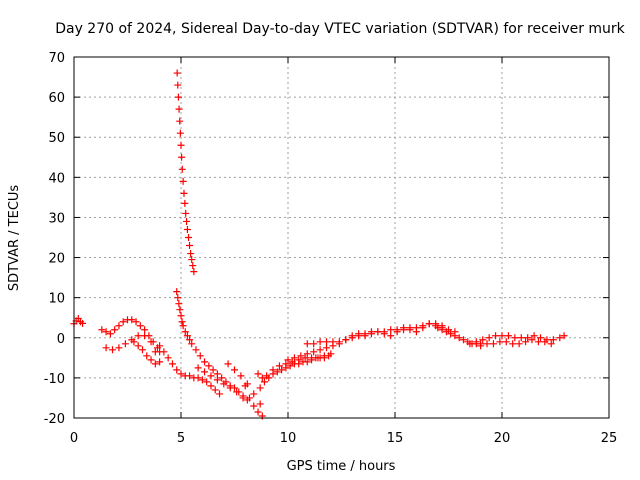 The height and width of the screenshot is (480, 640). What do you see at coordinates (181, 438) in the screenshot?
I see `x-tick-label: 5` at bounding box center [181, 438].